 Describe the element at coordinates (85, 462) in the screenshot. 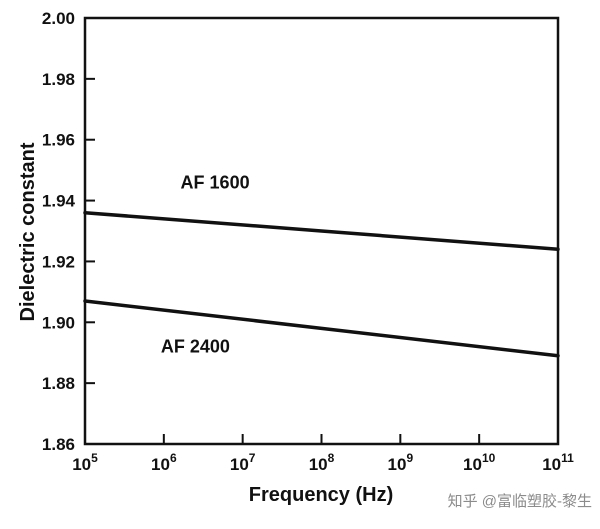

I see `x-tick-label: 10⁵` at that location.